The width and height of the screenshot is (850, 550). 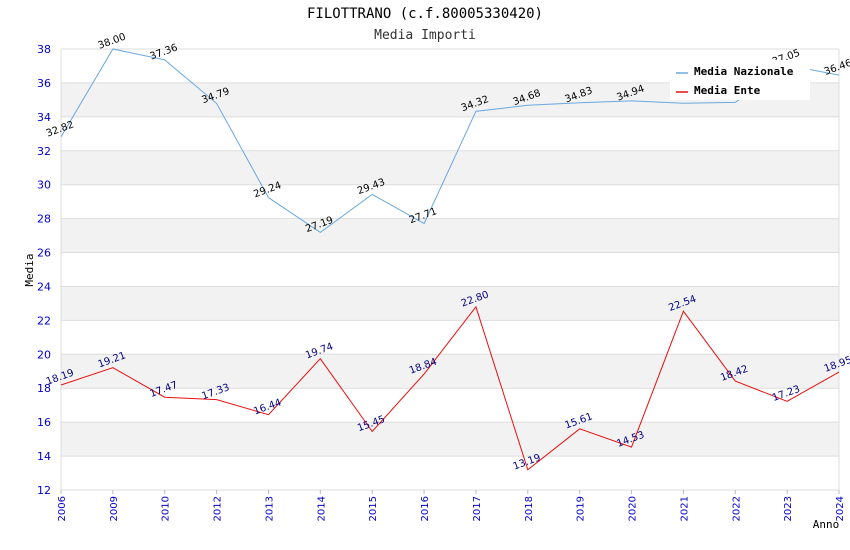 I want to click on y-tick-label: 26, so click(x=44, y=253).